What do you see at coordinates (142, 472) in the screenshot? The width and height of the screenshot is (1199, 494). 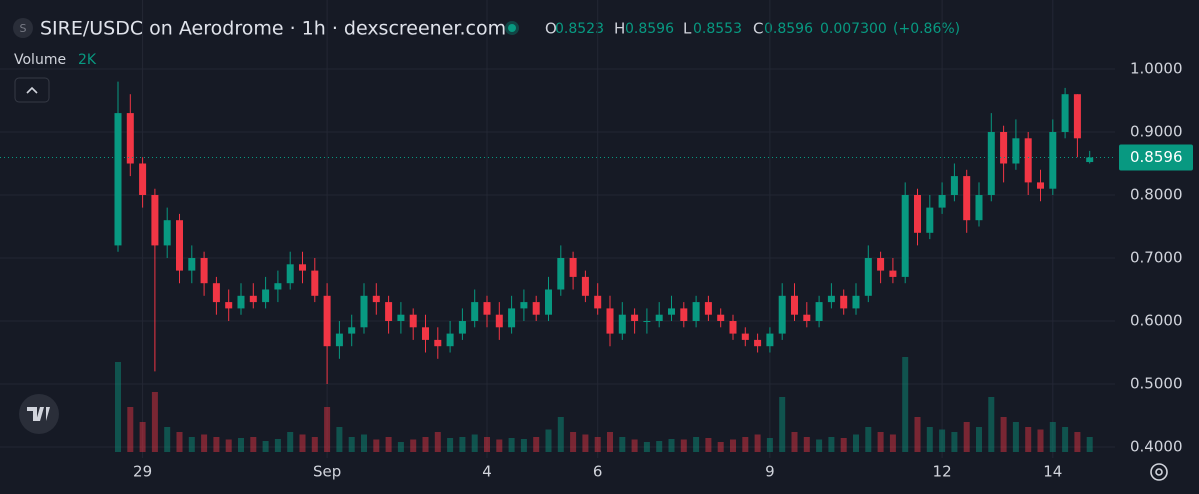 I see `x-tick-label: 29` at bounding box center [142, 472].